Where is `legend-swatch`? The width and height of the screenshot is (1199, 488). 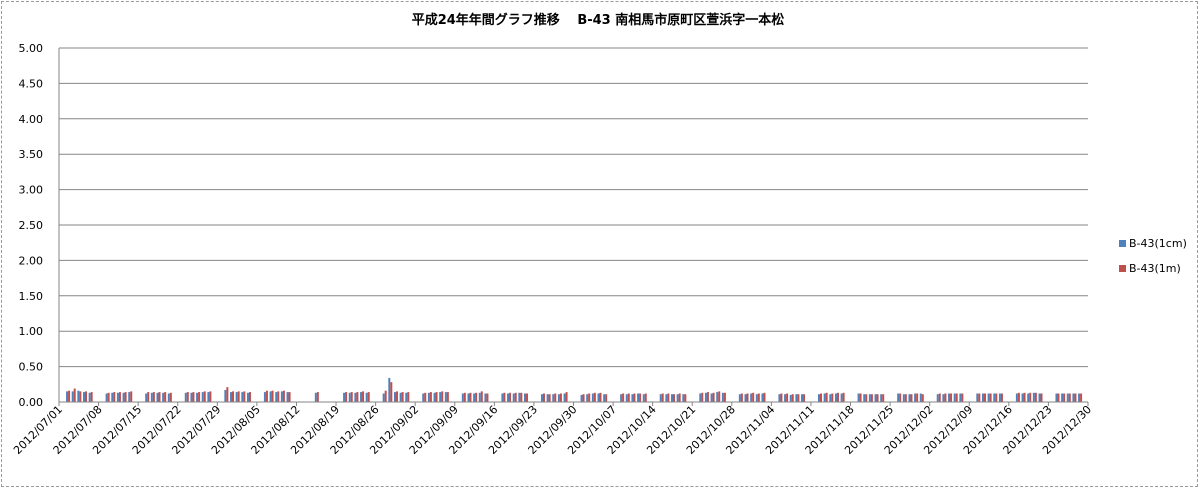
legend-swatch is located at coordinates (1122, 268).